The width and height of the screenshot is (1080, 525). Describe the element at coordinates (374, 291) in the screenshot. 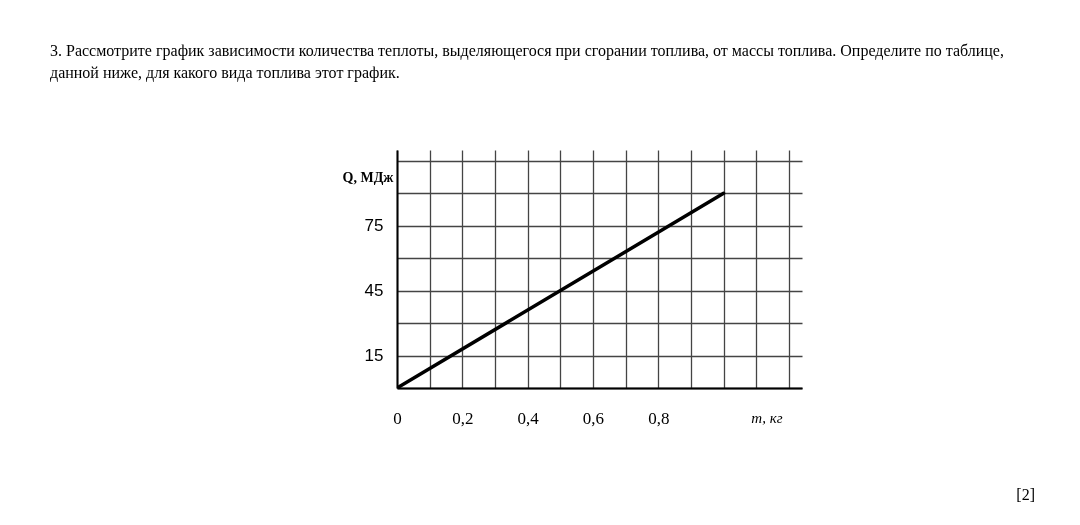

I see `y-tick-label: 45` at that location.